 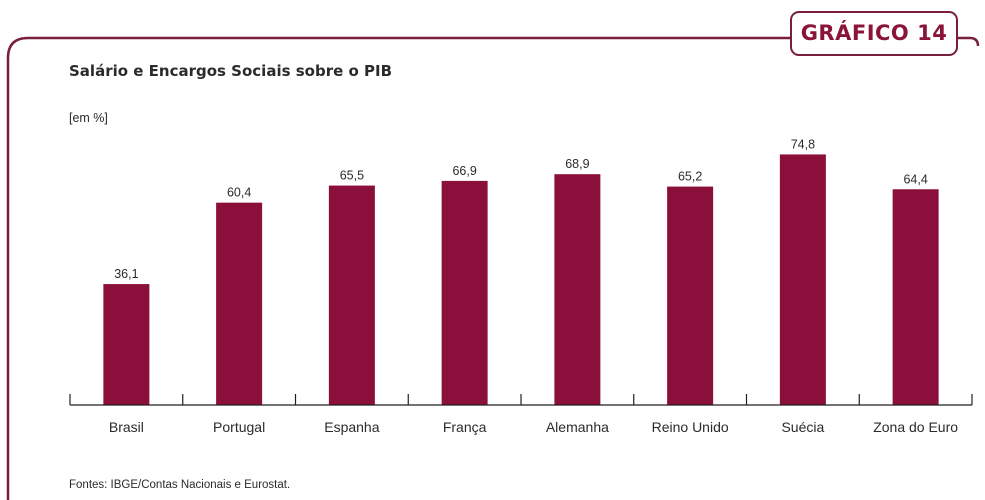 I want to click on chart-number-badge: GRÁFICO 14, so click(x=874, y=33).